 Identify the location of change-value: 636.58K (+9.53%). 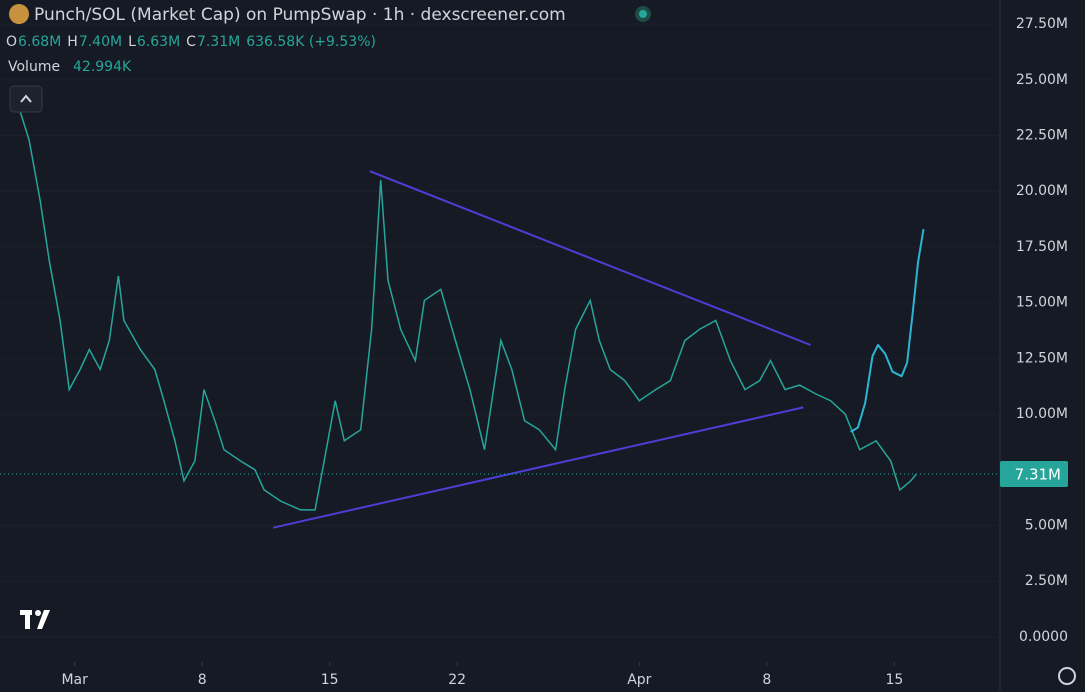
(311, 42).